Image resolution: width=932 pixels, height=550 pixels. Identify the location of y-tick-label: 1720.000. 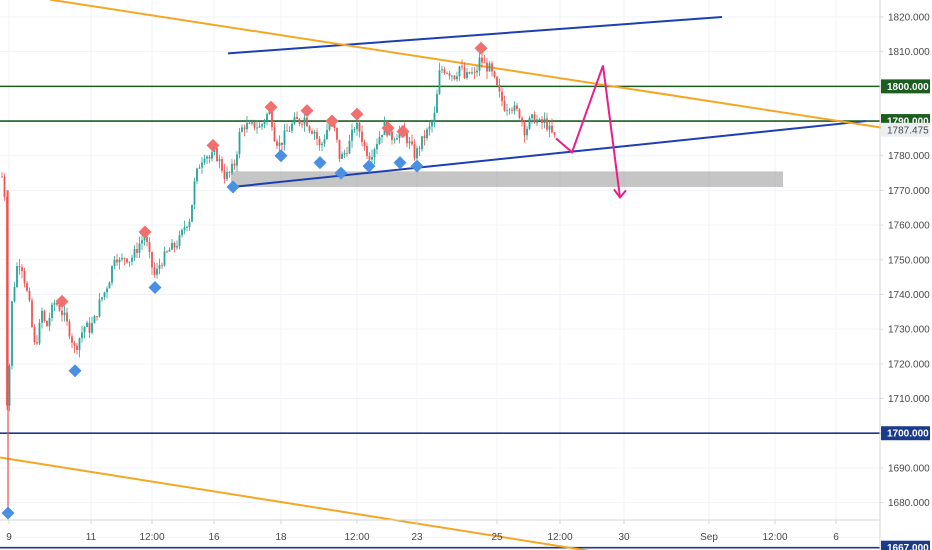
(909, 364).